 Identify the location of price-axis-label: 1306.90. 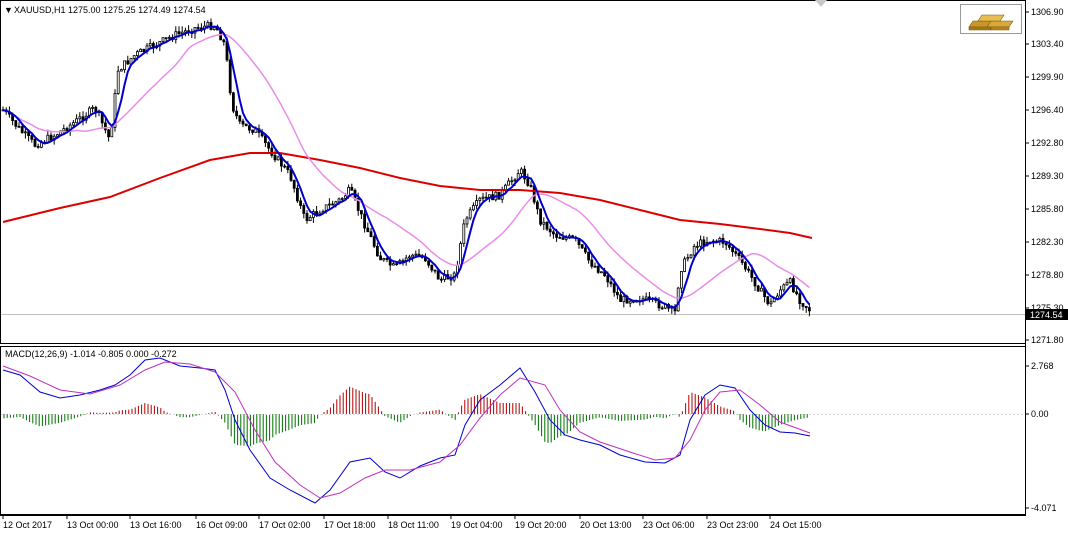
(1047, 12).